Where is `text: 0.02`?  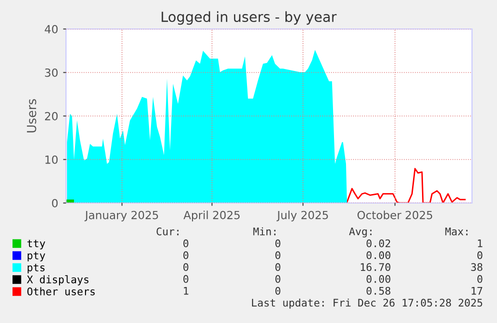 text: 0.02 is located at coordinates (378, 243).